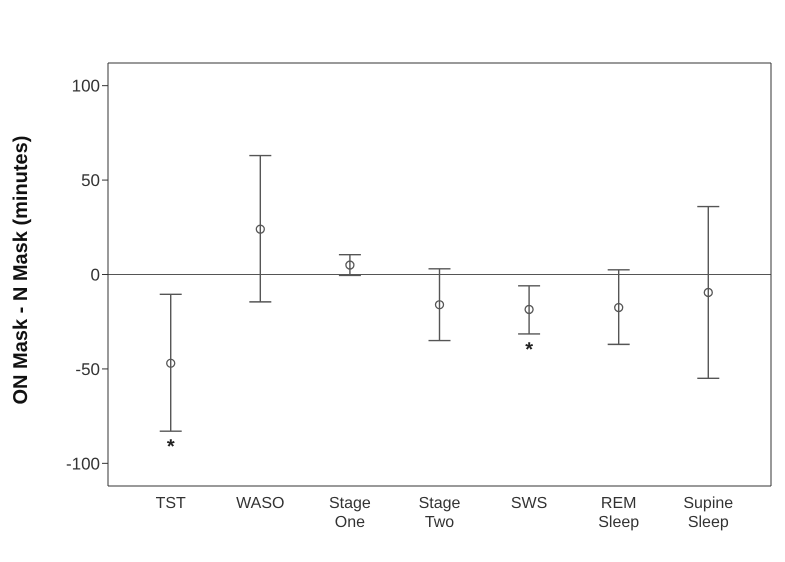 The image size is (785, 562). Describe the element at coordinates (619, 513) in the screenshot. I see `x-tick-label: REM Sleep` at that location.